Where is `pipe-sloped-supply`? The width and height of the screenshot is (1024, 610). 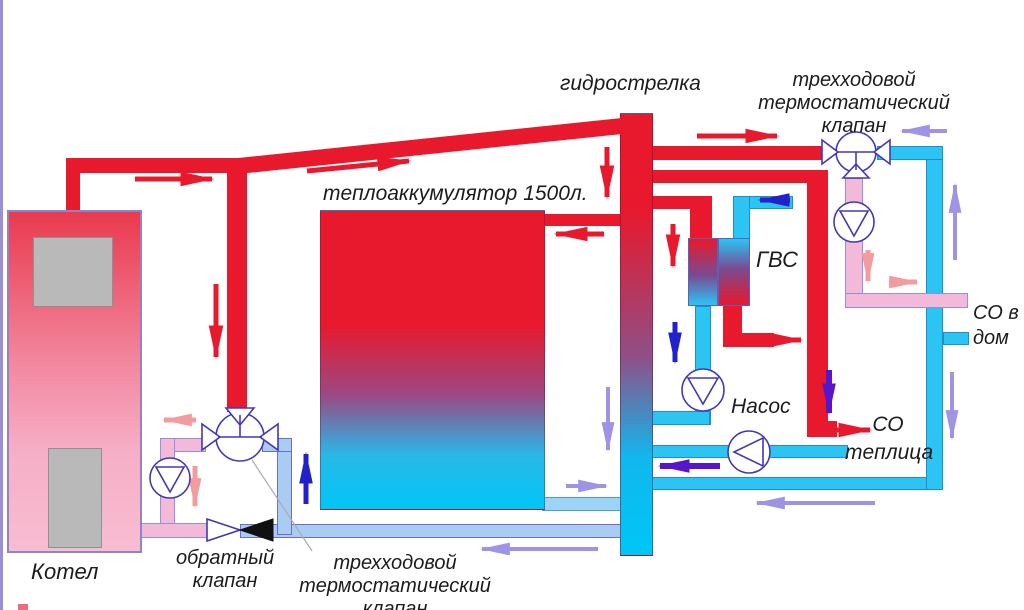
pipe-sloped-supply is located at coordinates (430, 146).